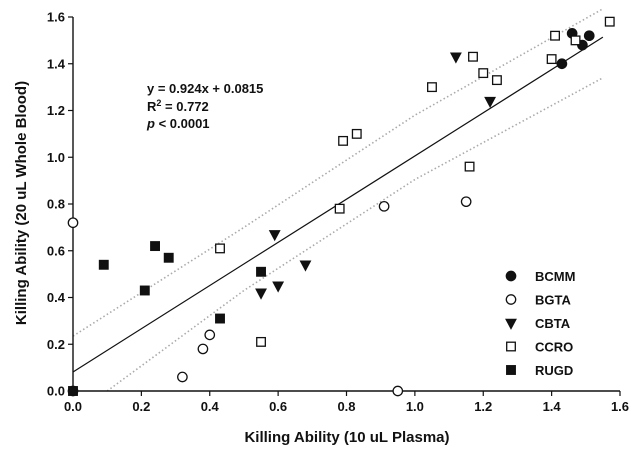  I want to click on legend-label: CBTA, so click(553, 323).